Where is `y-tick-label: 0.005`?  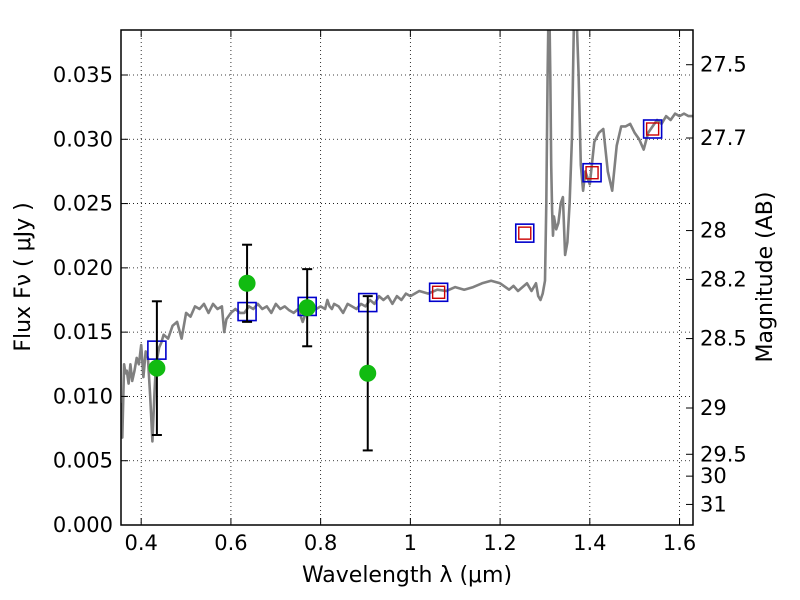 y-tick-label: 0.005 is located at coordinates (83, 461).